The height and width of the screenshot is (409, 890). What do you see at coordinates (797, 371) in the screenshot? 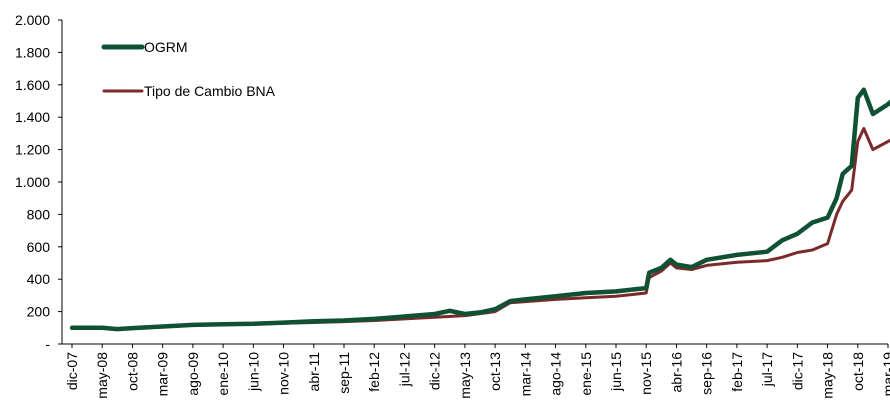
I see `x-tick-label: dic-17` at bounding box center [797, 371].